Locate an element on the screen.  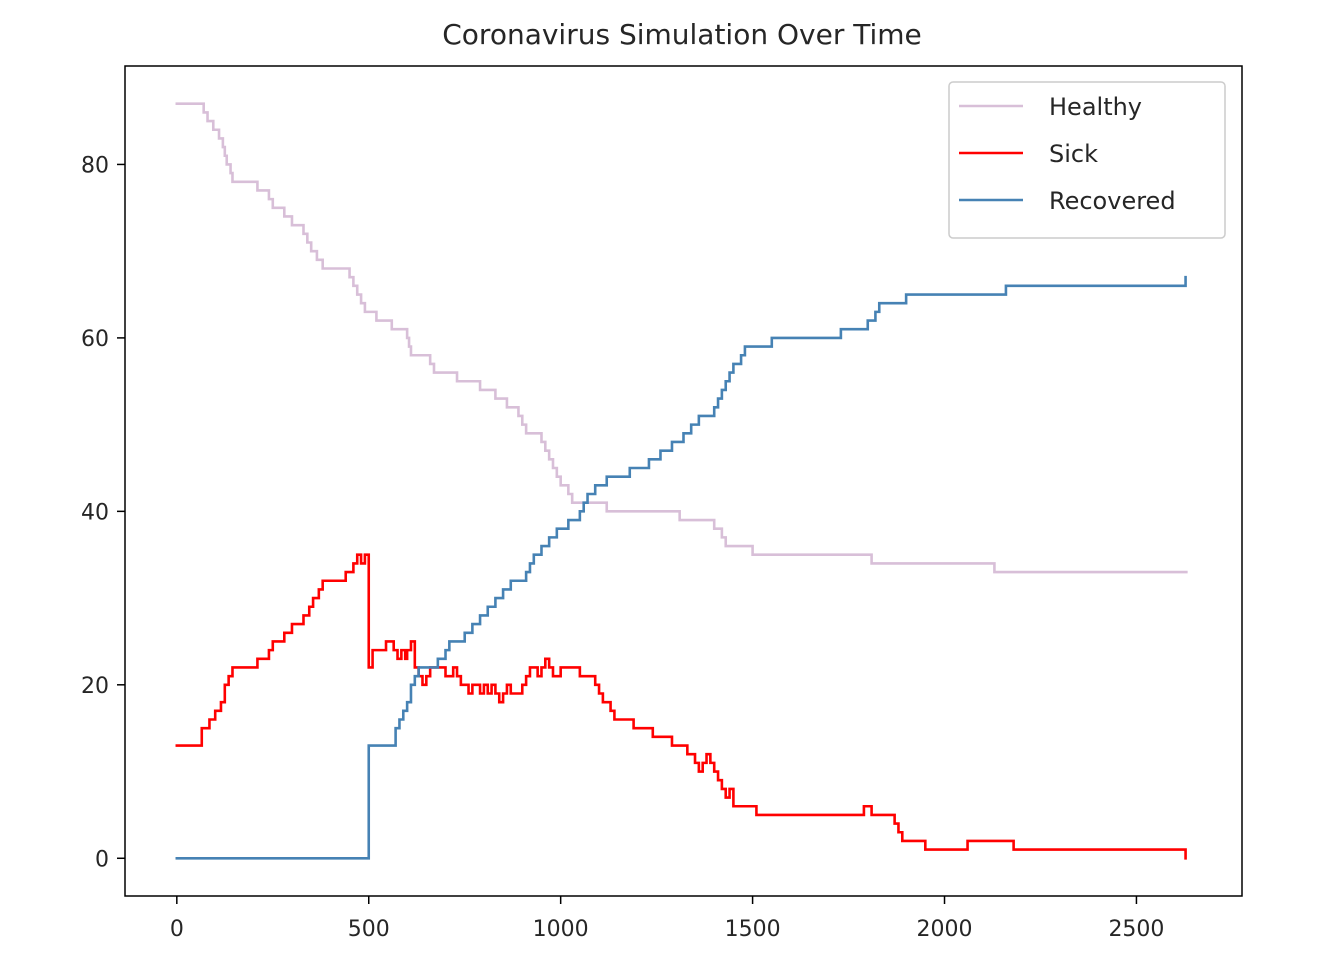
legend: Healthy Sick Recovered is located at coordinates (1087, 160).